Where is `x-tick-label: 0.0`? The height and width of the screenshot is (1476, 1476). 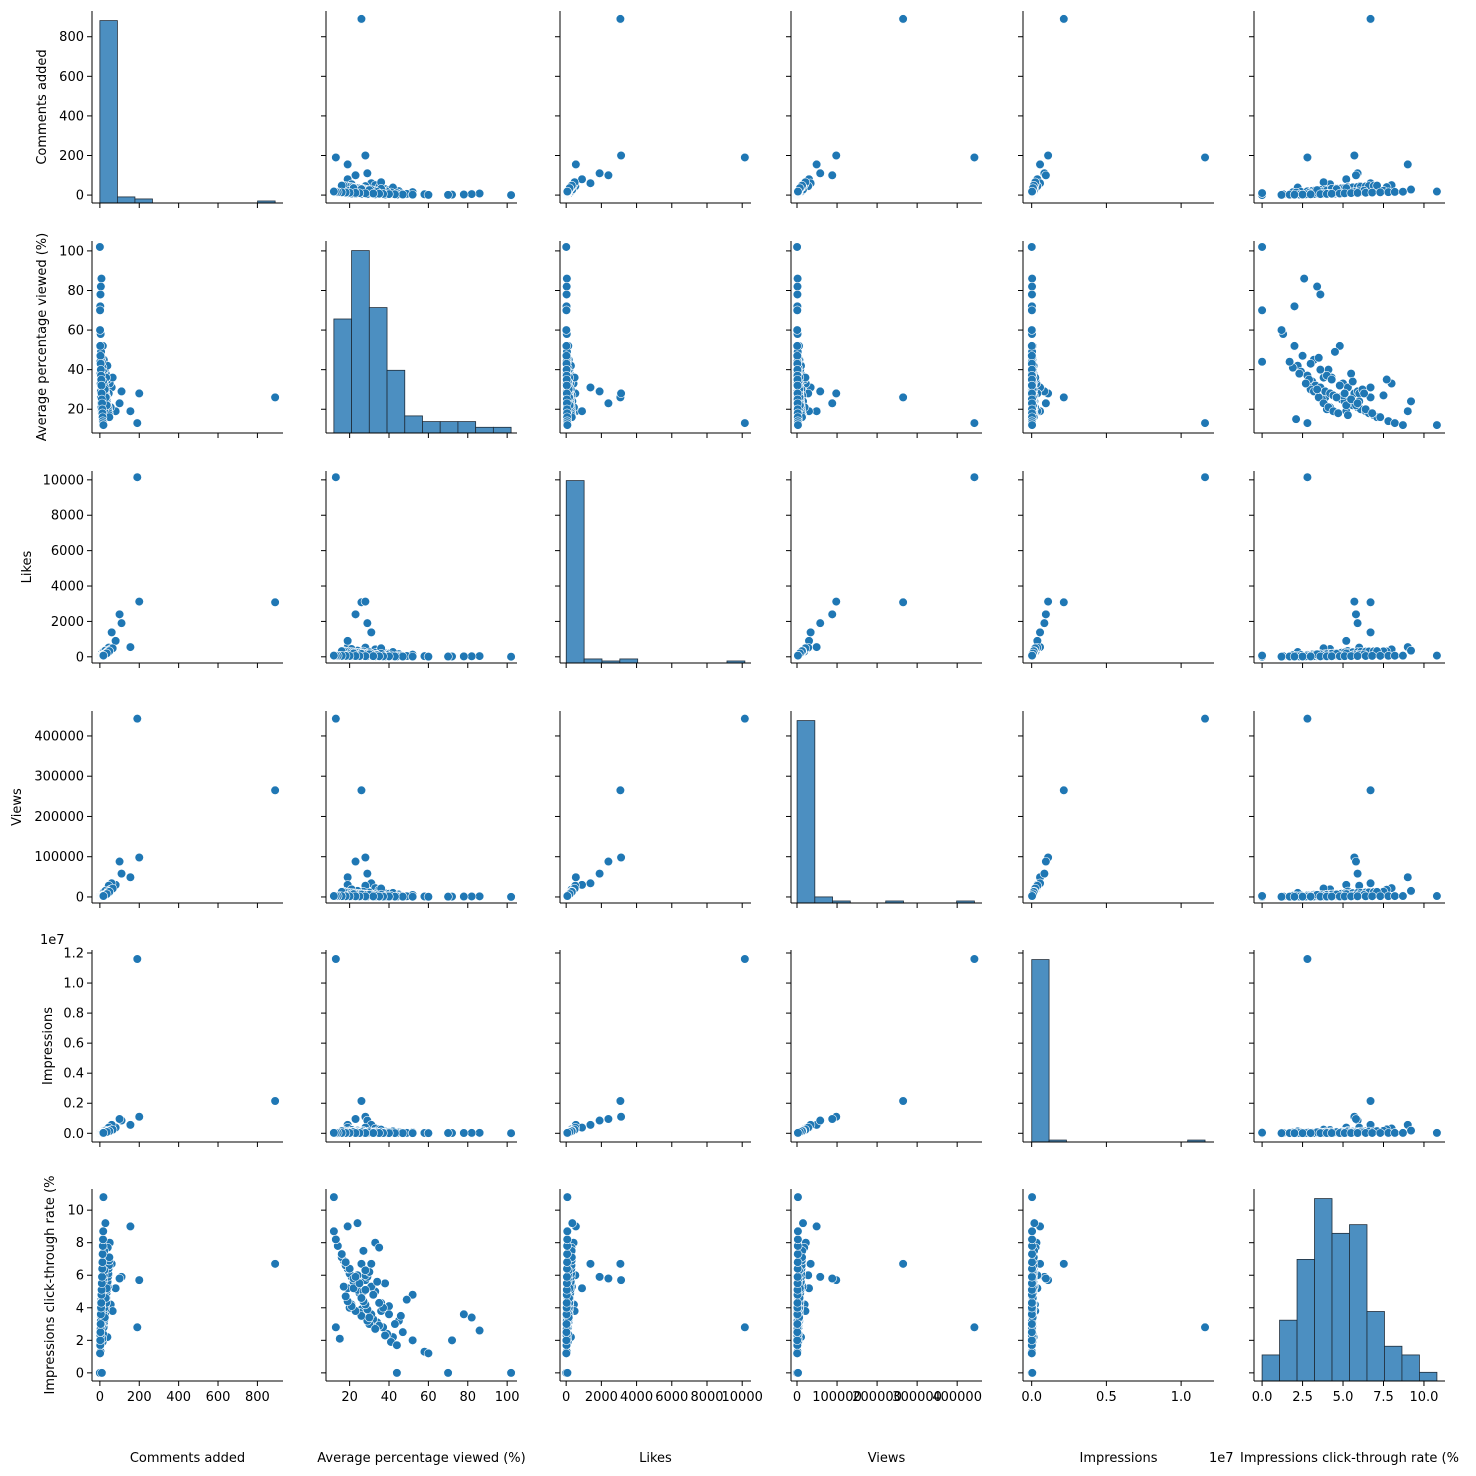
x-tick-label: 0.0 is located at coordinates (1262, 1397).